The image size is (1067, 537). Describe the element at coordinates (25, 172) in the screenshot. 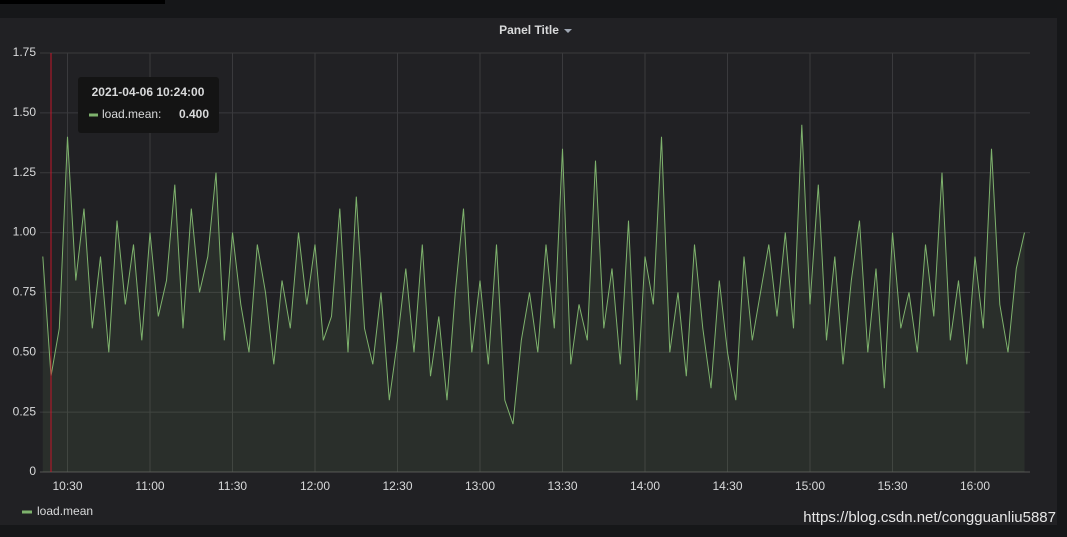

I see `y-tick-label: 1.25` at that location.